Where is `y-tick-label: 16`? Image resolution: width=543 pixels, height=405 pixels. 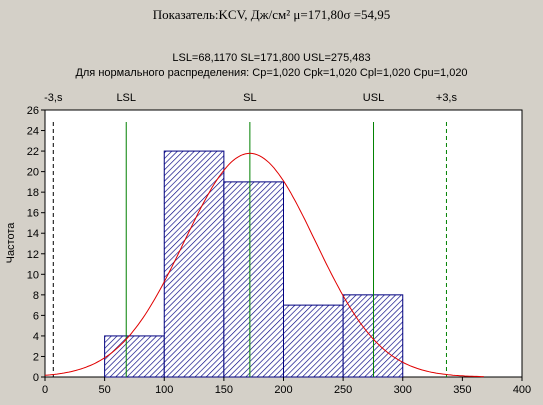 y-tick-label: 16 is located at coordinates (33, 214).